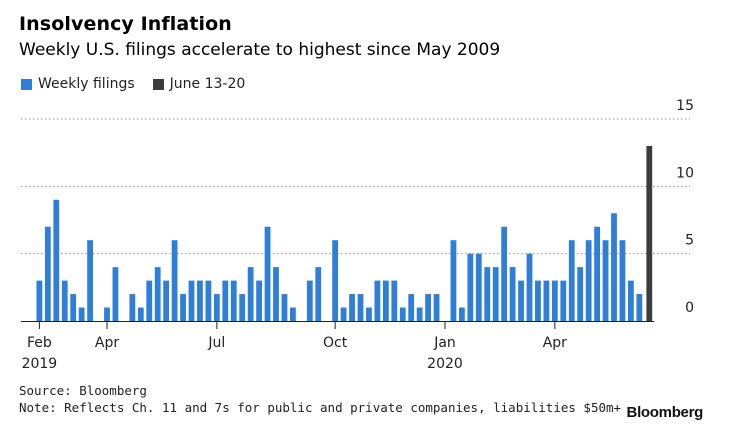 Image resolution: width=729 pixels, height=440 pixels. Describe the element at coordinates (86, 84) in the screenshot. I see `legend-label-weekly-filings: Weekly filings` at that location.